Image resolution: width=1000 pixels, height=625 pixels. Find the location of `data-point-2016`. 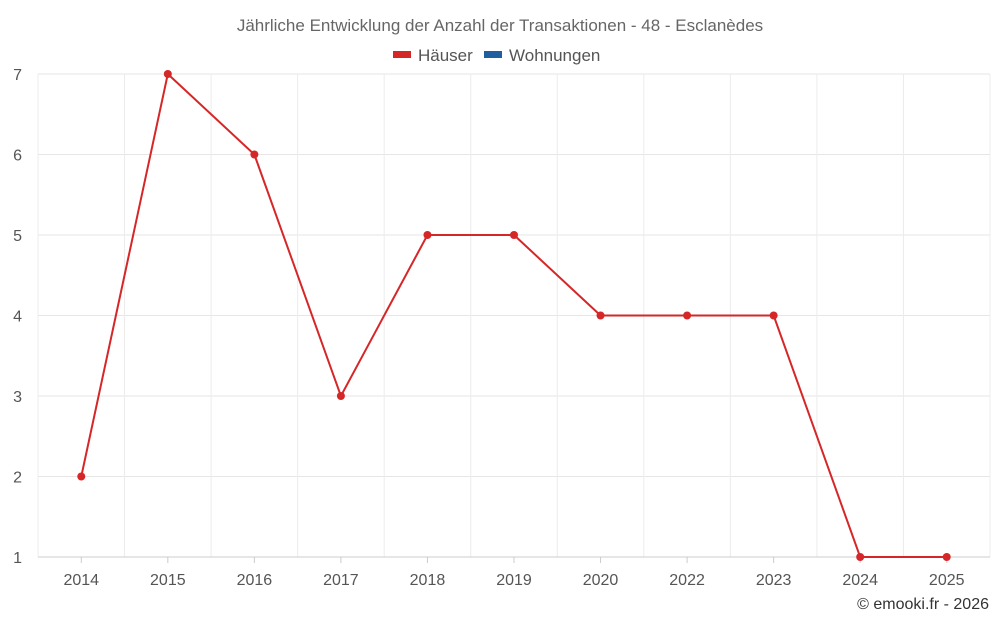

data-point-2016 is located at coordinates (254, 154).